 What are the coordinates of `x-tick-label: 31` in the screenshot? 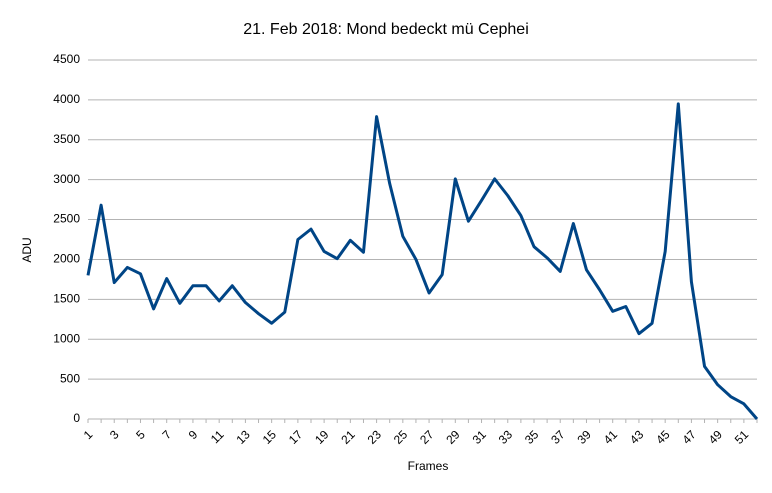 It's located at (480, 437).